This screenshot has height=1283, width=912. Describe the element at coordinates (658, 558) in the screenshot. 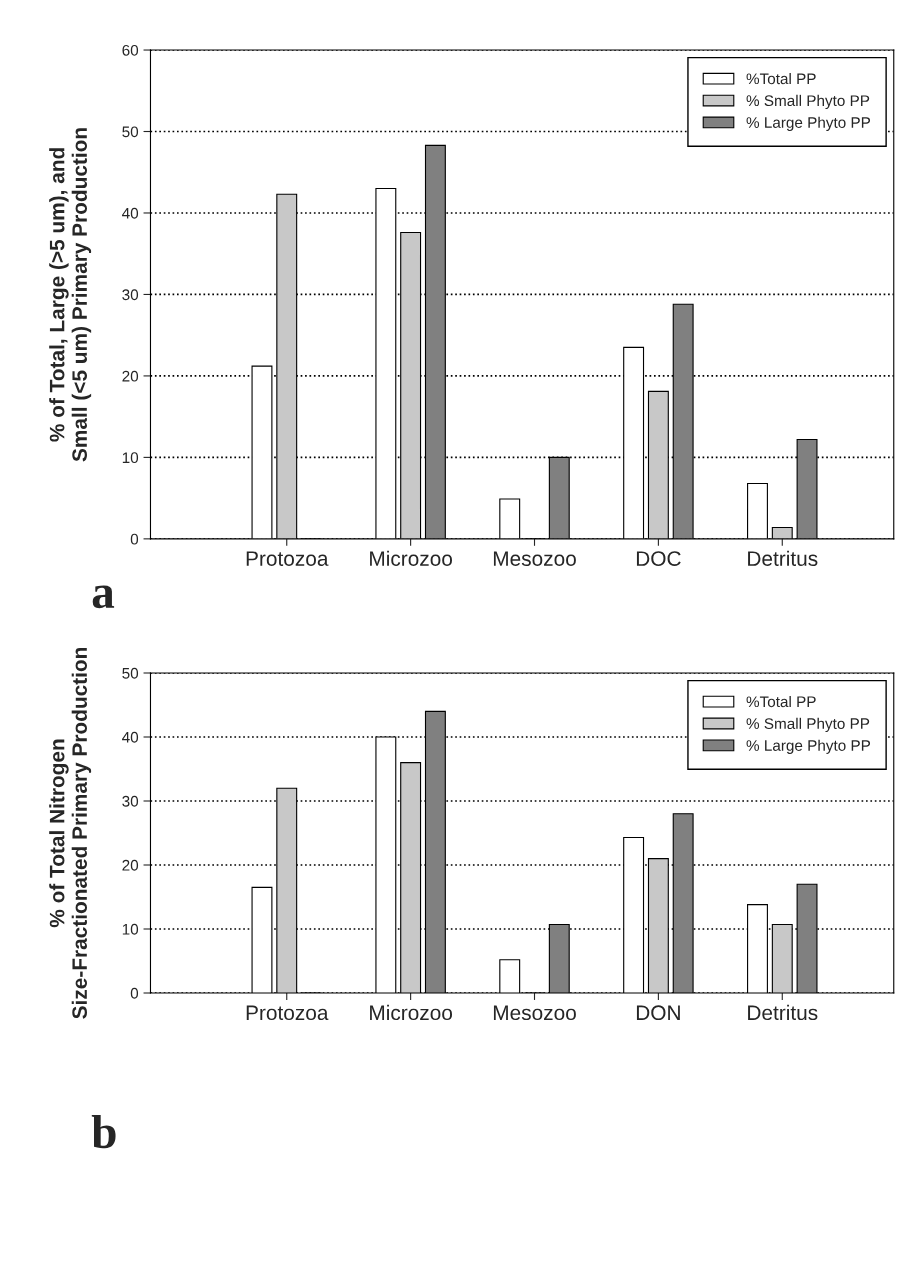

I see `x-tick-label: DOC` at that location.